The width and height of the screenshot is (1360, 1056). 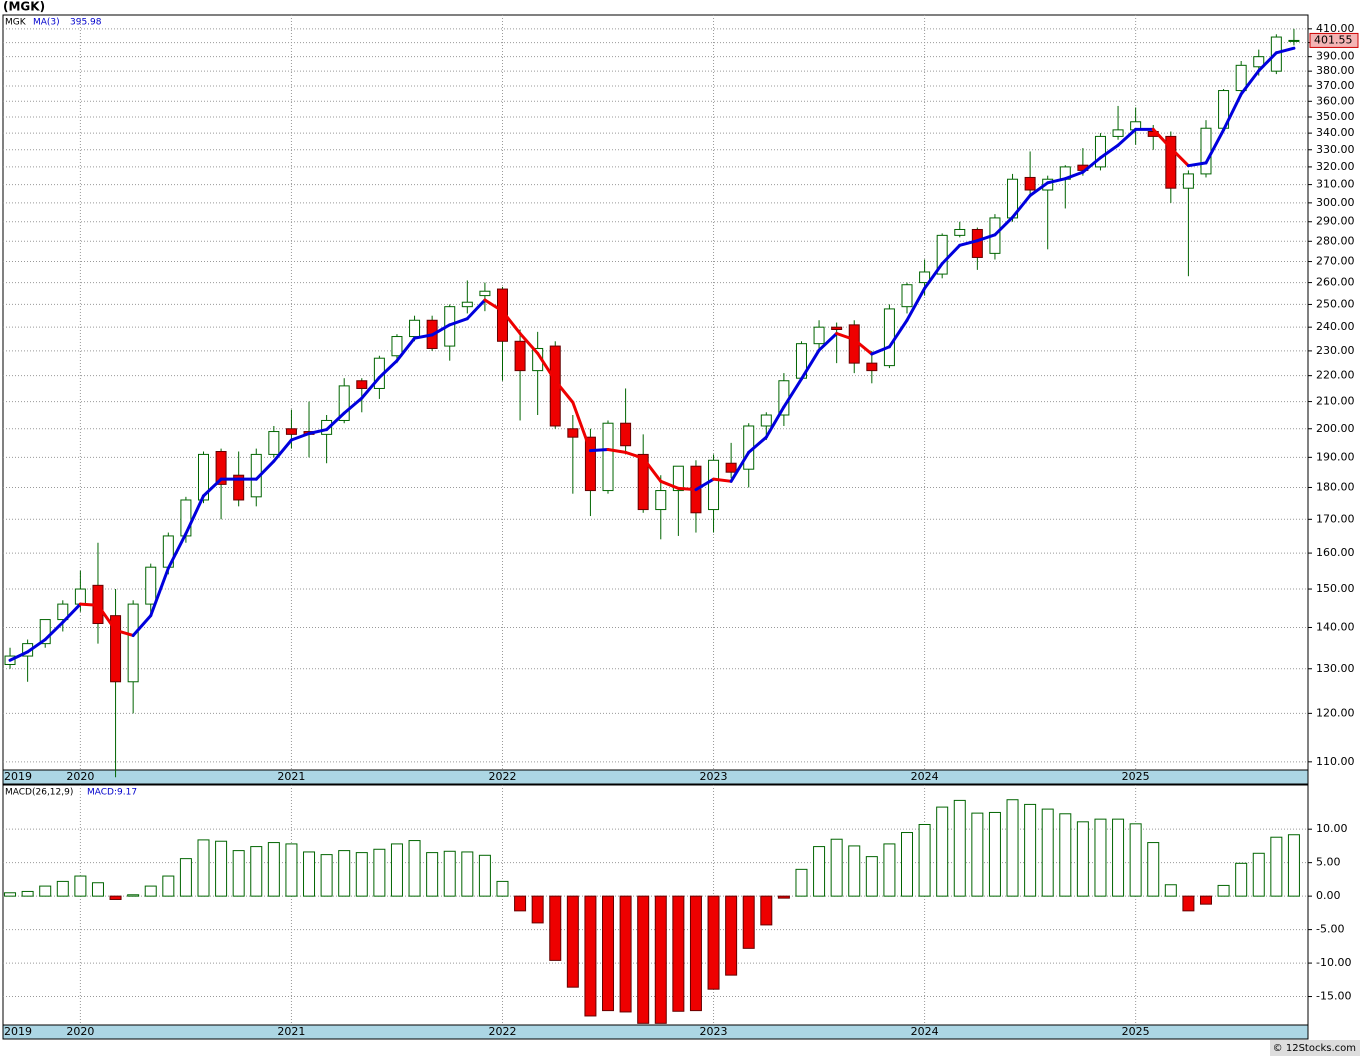 What do you see at coordinates (1335, 303) in the screenshot?
I see `y-tick-label: 250.00` at bounding box center [1335, 303].